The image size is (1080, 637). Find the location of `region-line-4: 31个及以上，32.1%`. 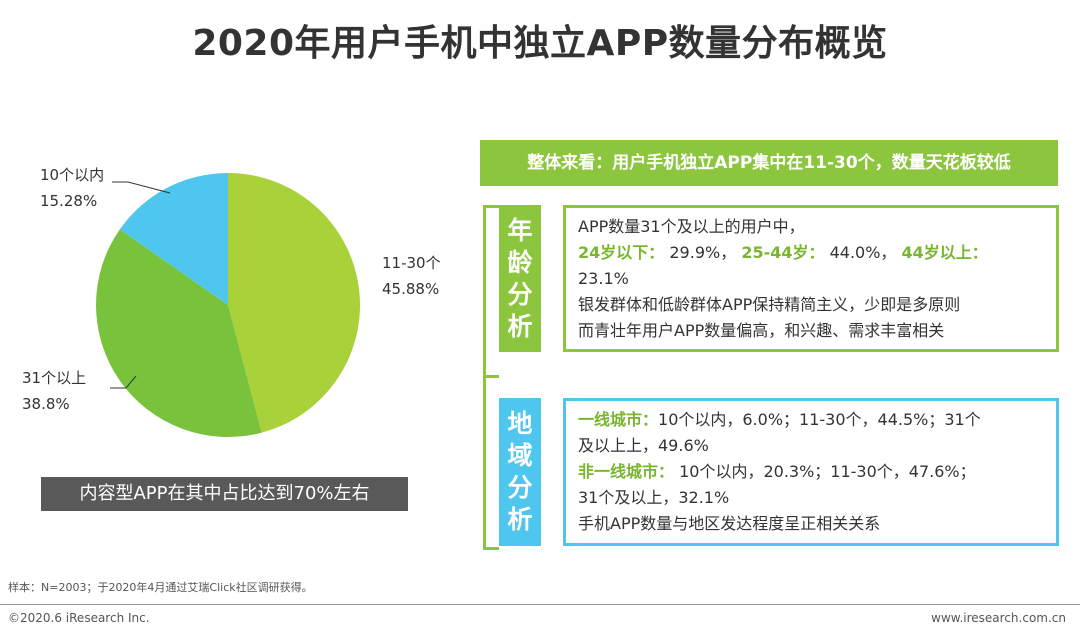

region-line-4: 31个及以上，32.1% is located at coordinates (654, 497).